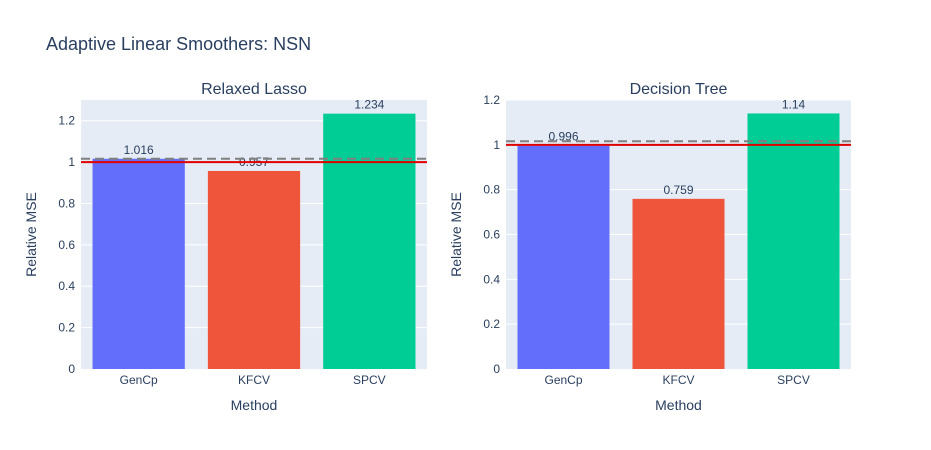 Image resolution: width=931 pixels, height=450 pixels. What do you see at coordinates (679, 89) in the screenshot?
I see `subplot-title: Decision Tree` at bounding box center [679, 89].